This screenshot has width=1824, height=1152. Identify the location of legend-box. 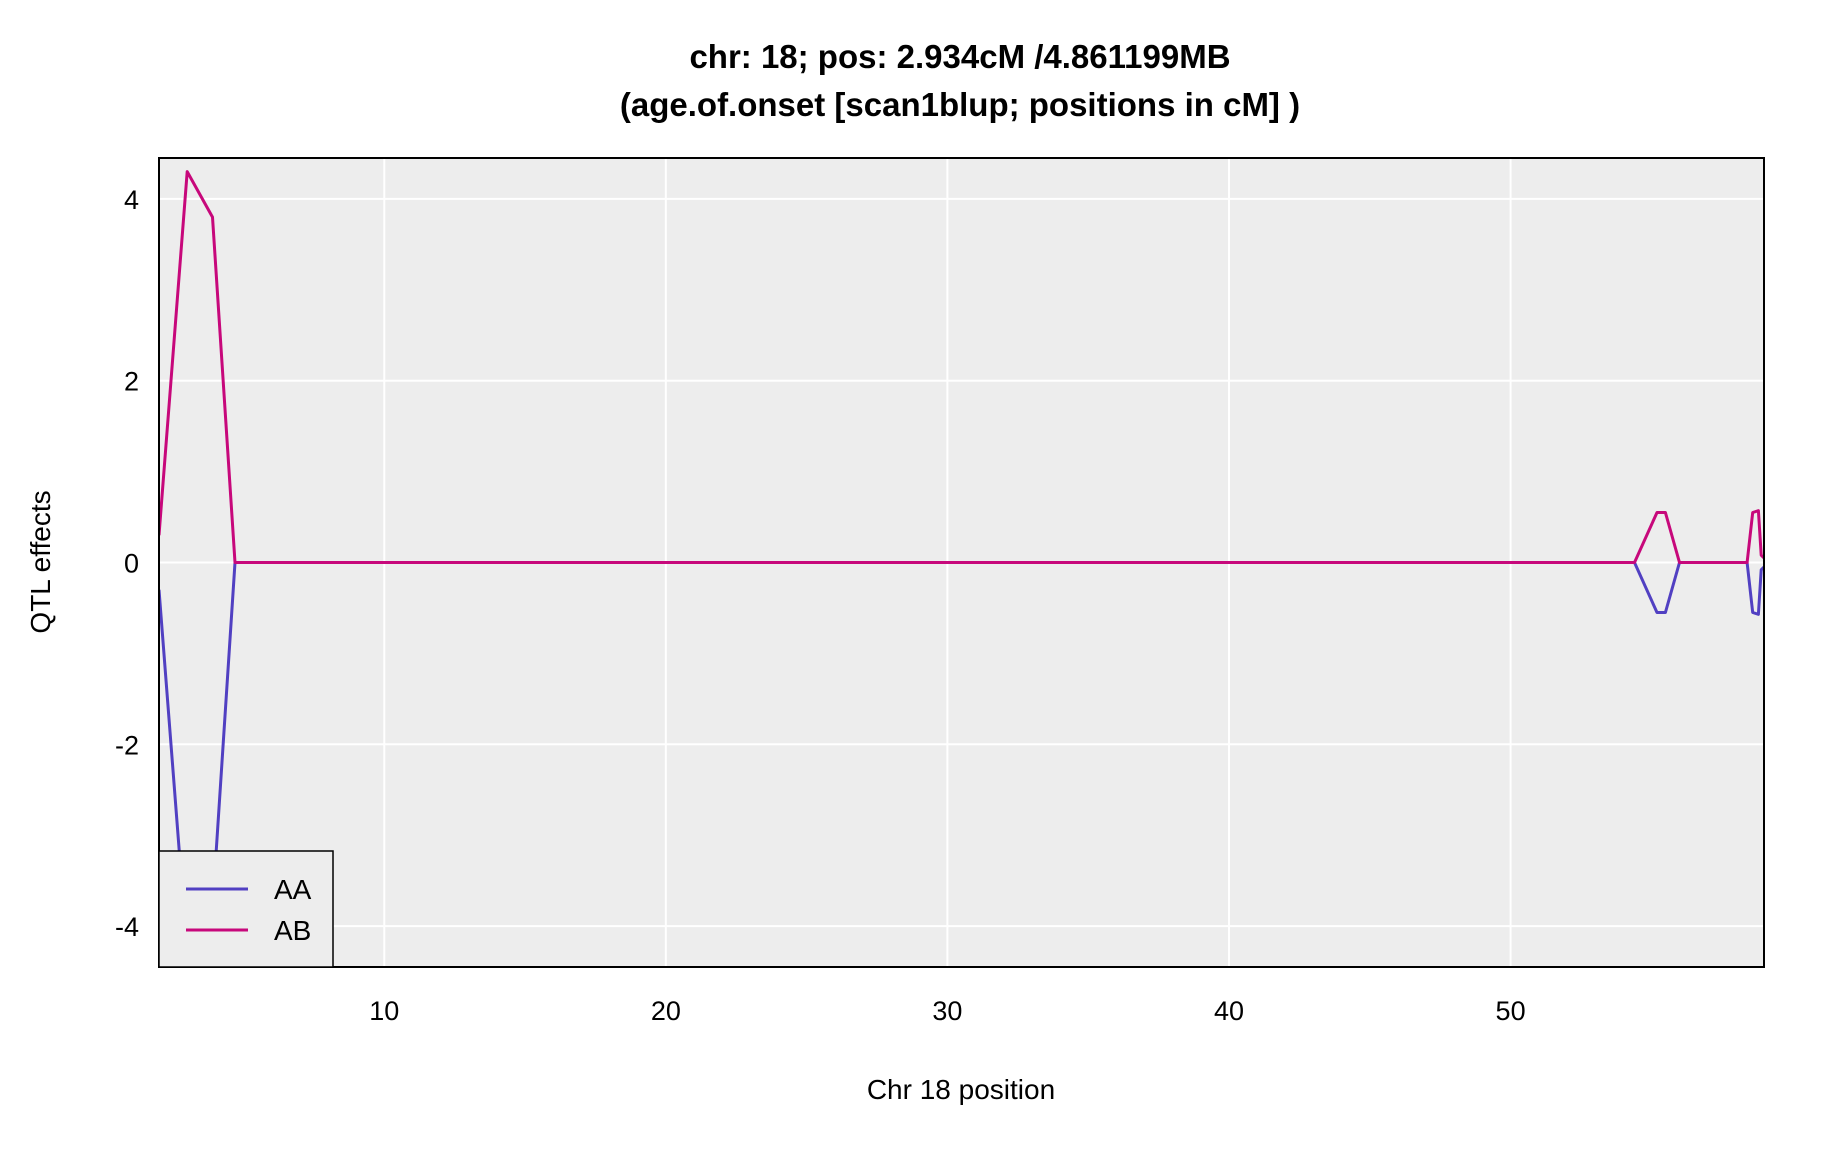
(246, 909).